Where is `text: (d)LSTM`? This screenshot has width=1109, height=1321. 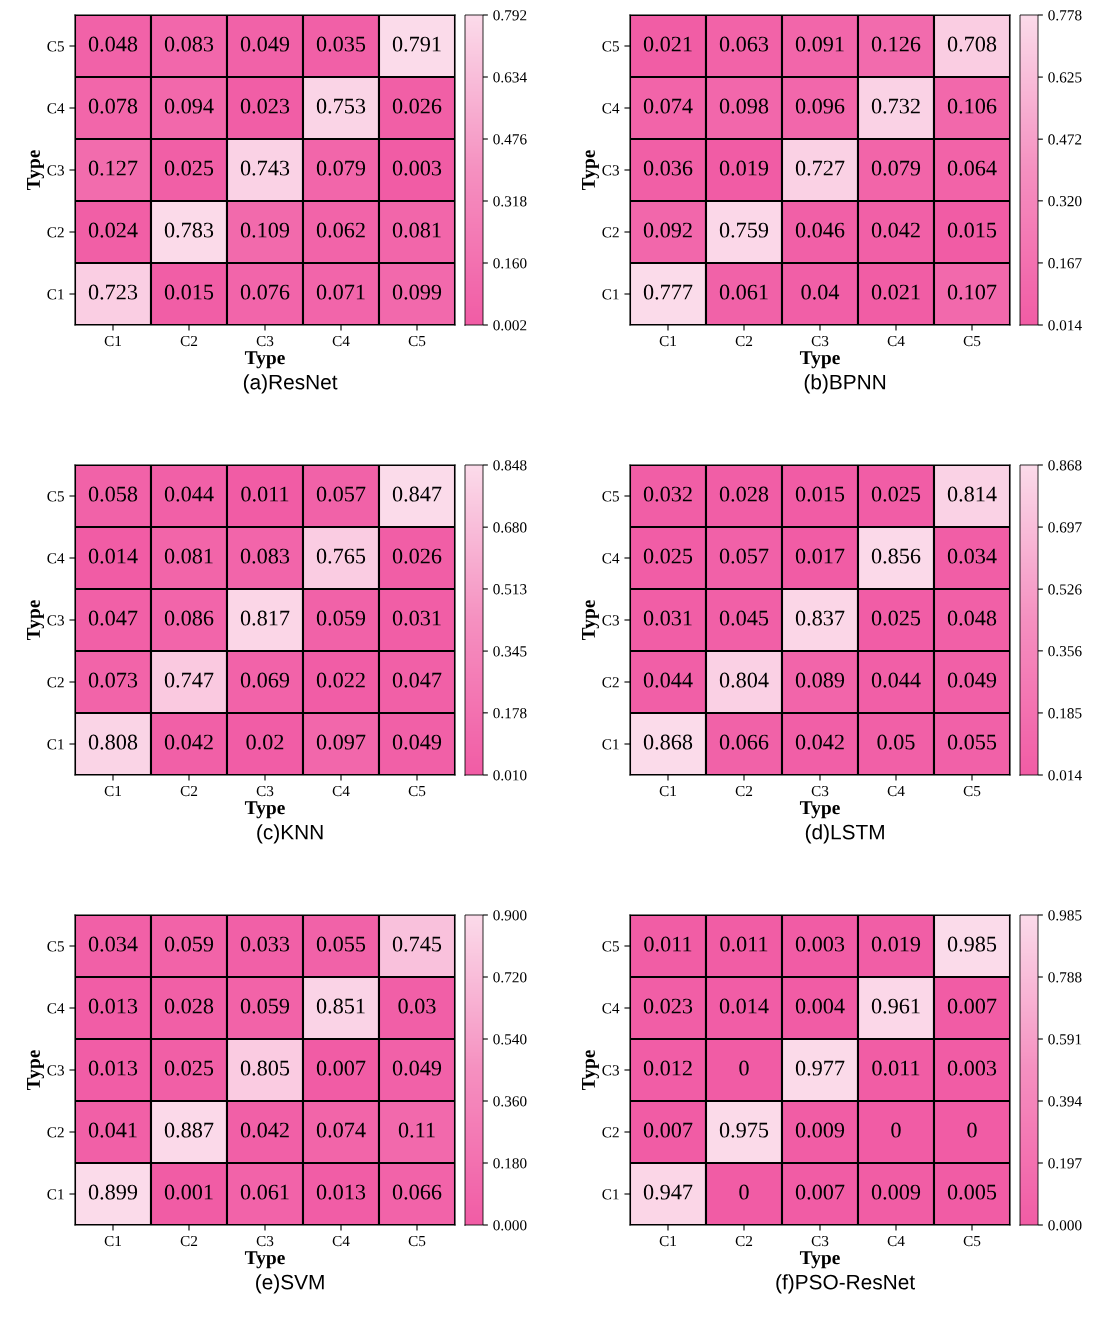 text: (d)LSTM is located at coordinates (844, 834).